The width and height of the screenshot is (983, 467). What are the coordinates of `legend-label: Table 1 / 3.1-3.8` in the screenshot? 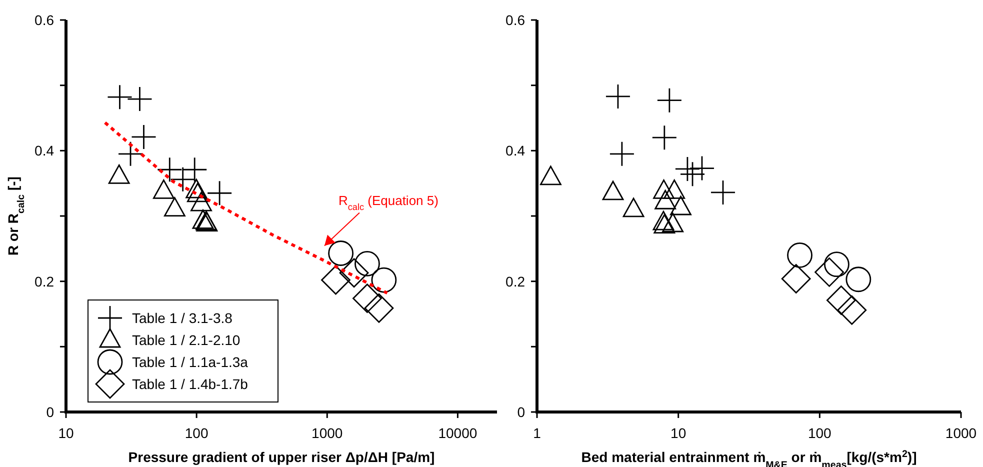 It's located at (182, 318).